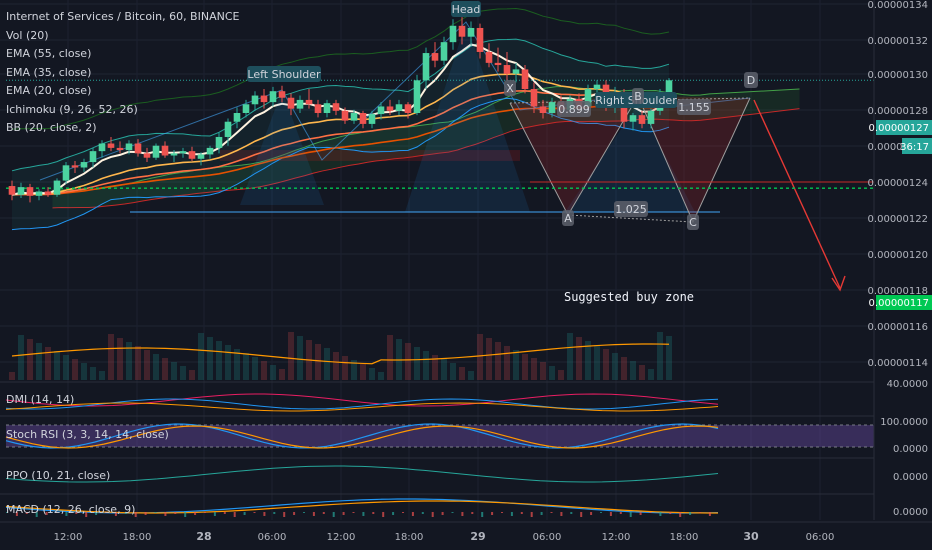 The width and height of the screenshot is (932, 550). I want to click on head-area, so click(467, 117).